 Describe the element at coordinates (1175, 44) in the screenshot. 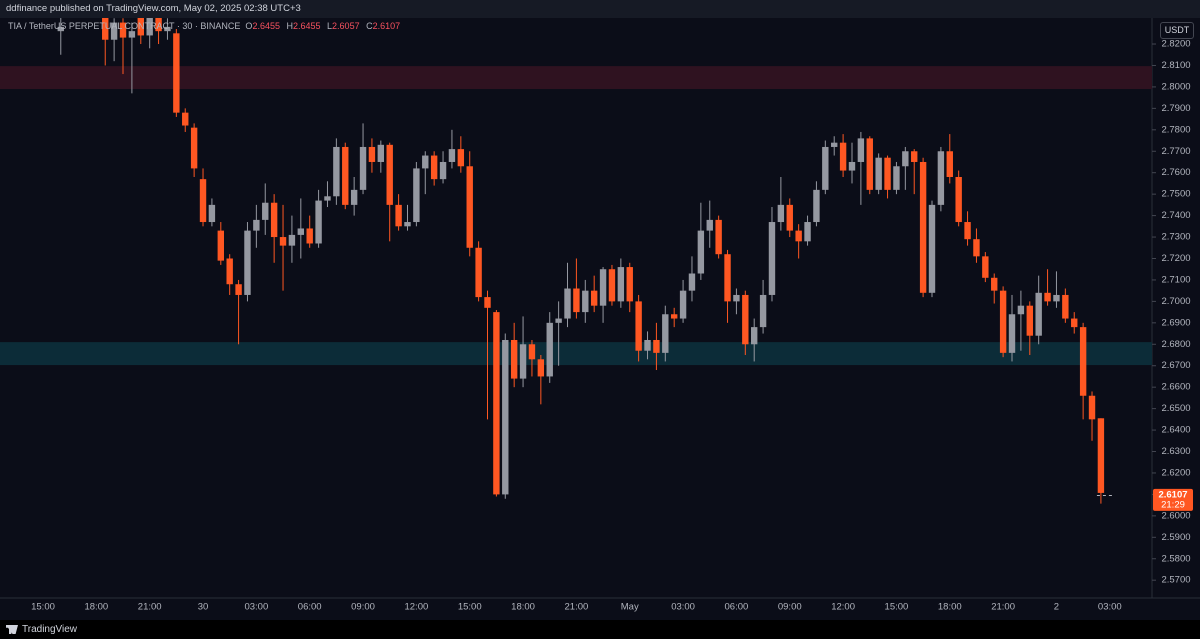

I see `y-tick-label: 2.8200` at that location.